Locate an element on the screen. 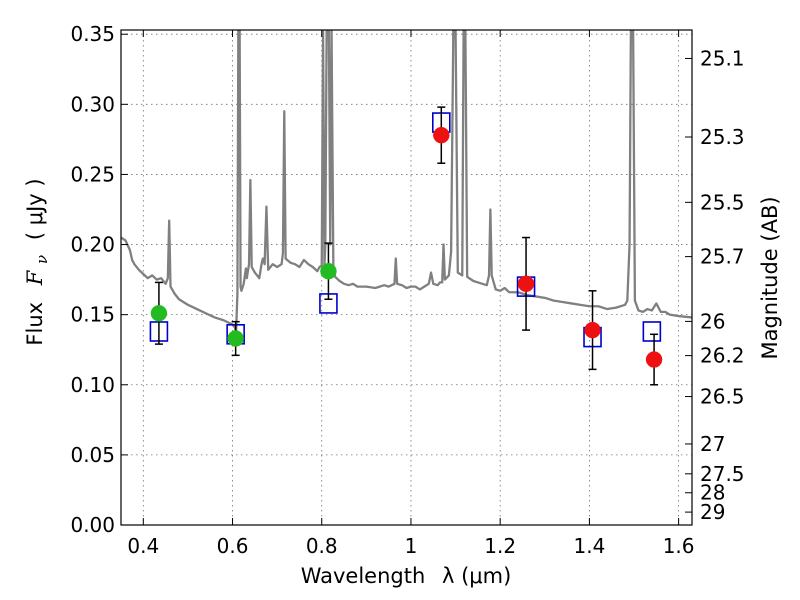  model-box-marker is located at coordinates (652, 331).